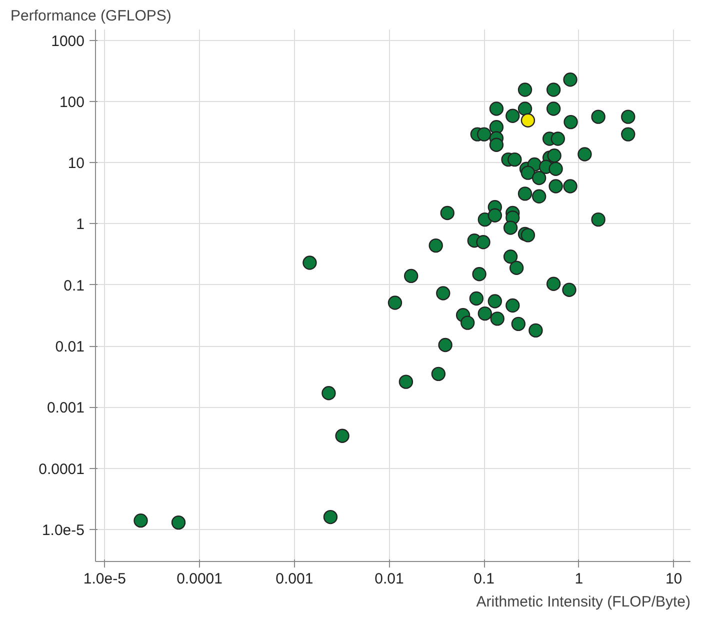 This screenshot has height=621, width=721. Describe the element at coordinates (61, 469) in the screenshot. I see `y-tick-label: 0.0001` at that location.